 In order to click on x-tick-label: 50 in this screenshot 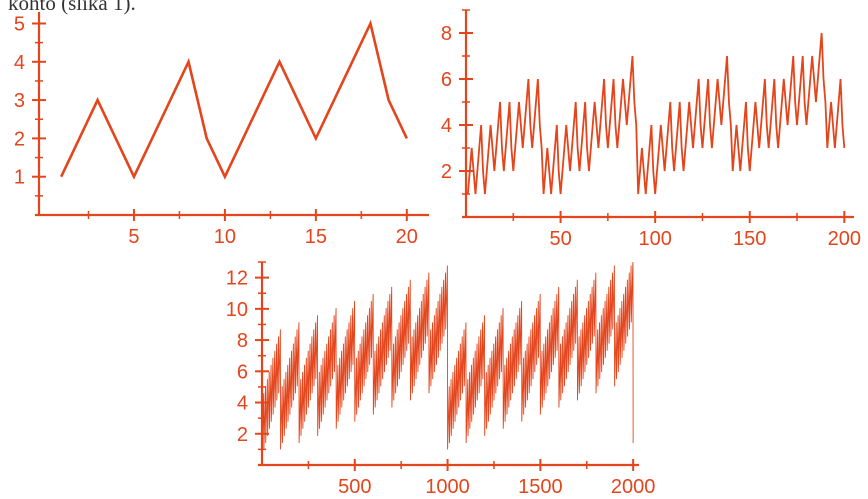, I will do `click(560, 239)`.